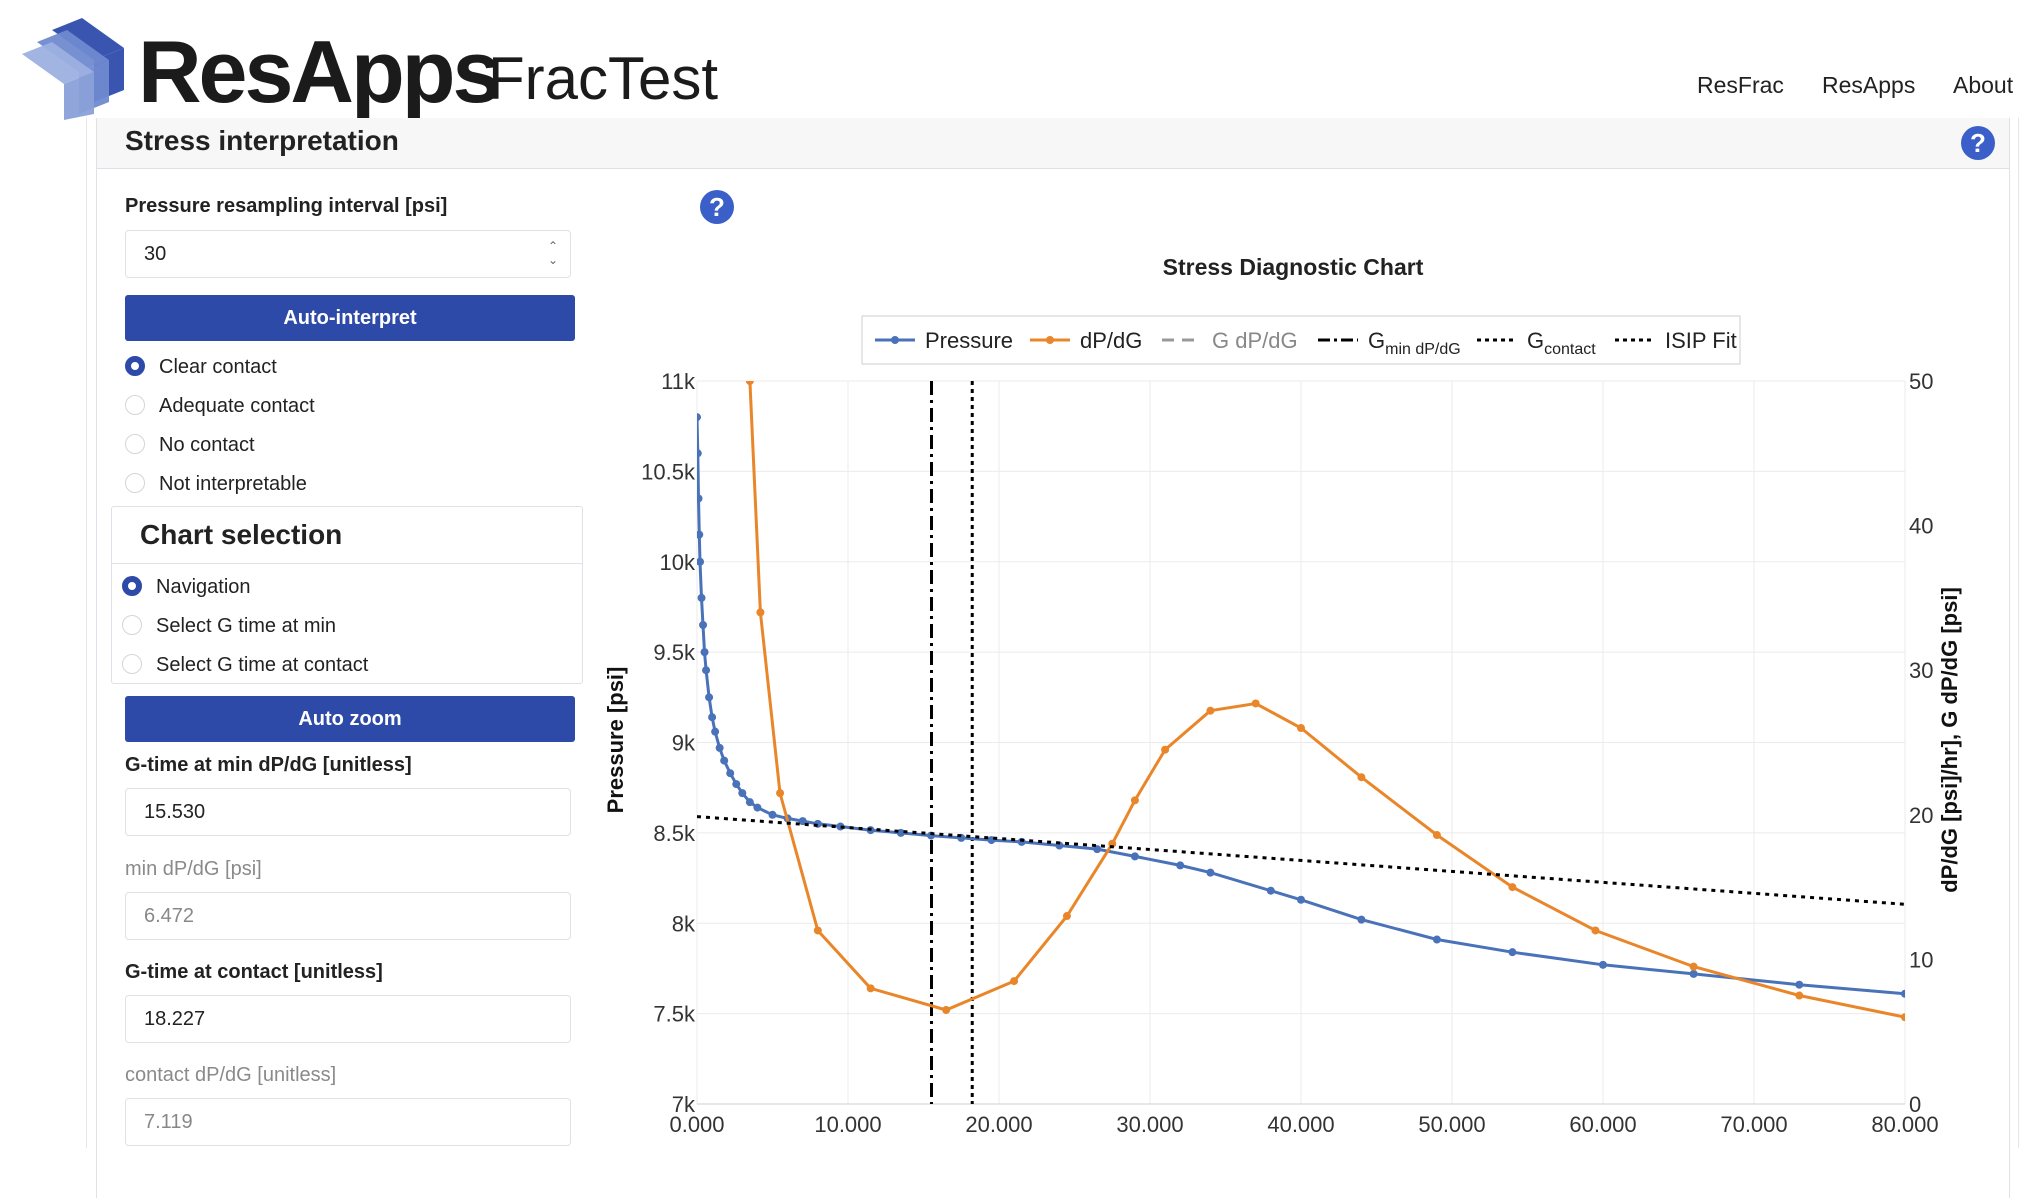  What do you see at coordinates (350, 719) in the screenshot?
I see `auto-zoom-button: Auto zoom` at bounding box center [350, 719].